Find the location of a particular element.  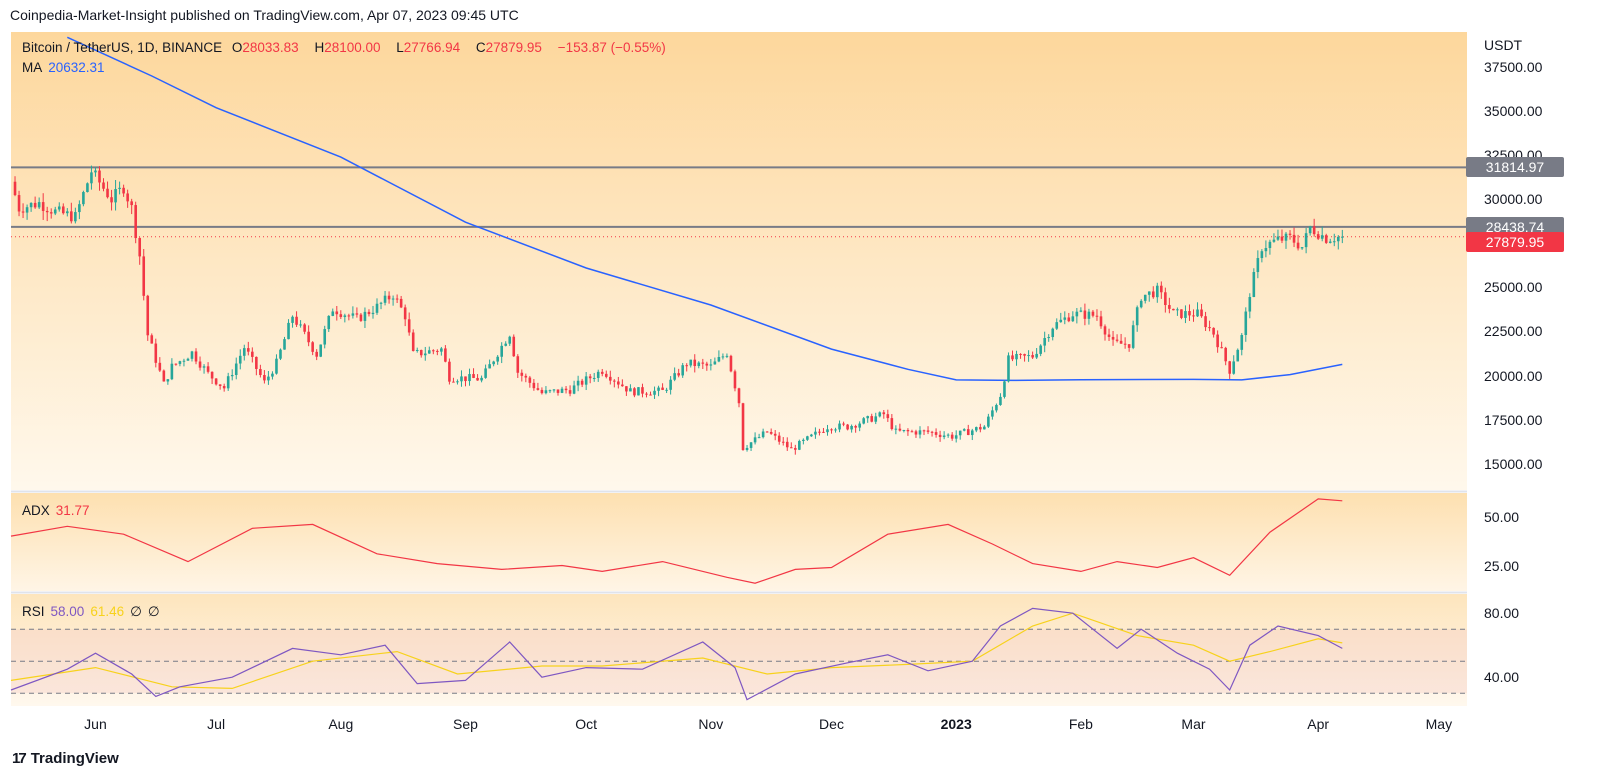

rsi-pane is located at coordinates (738, 654).